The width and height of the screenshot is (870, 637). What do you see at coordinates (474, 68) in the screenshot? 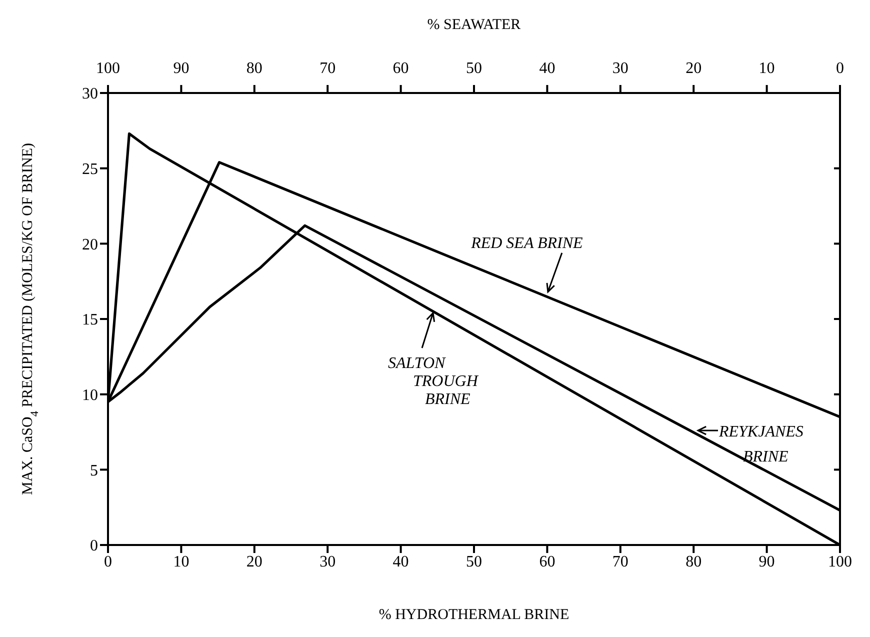
I see `x2-tick-label: 50` at bounding box center [474, 68].